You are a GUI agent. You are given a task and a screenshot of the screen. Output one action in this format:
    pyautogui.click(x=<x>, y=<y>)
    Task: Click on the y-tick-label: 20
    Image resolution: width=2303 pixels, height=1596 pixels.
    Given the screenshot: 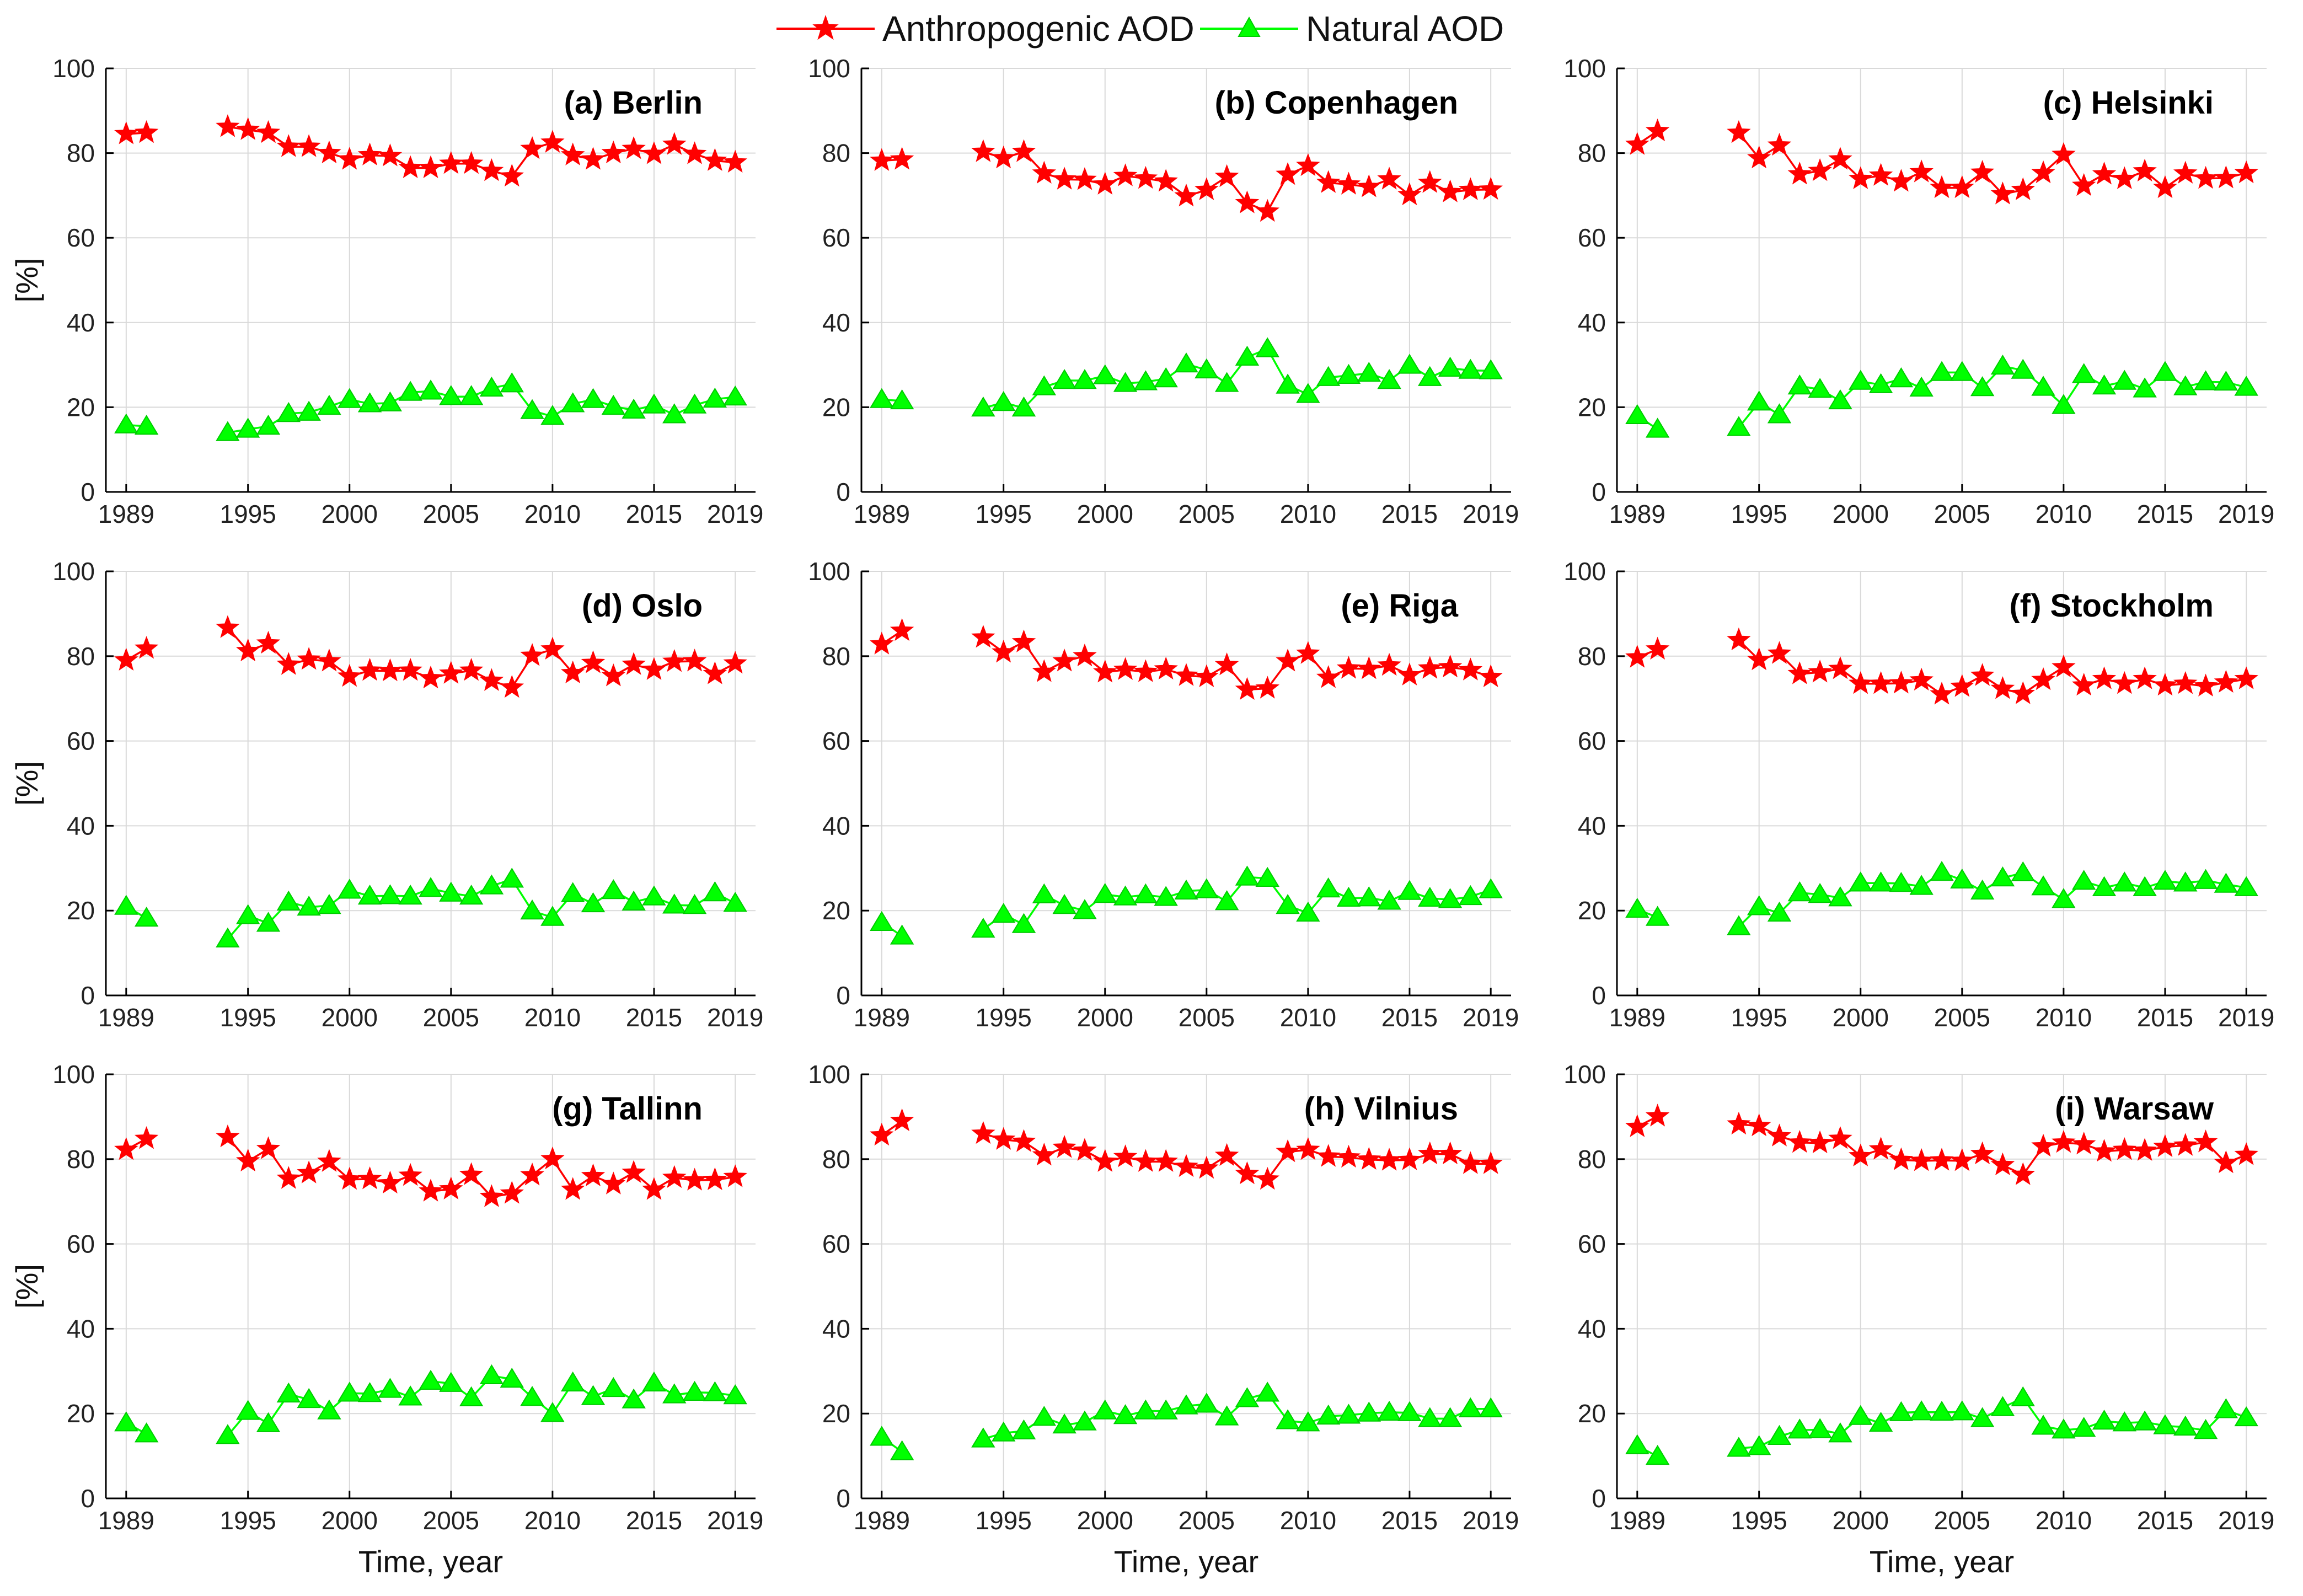 What is the action you would take?
    pyautogui.click(x=81, y=407)
    